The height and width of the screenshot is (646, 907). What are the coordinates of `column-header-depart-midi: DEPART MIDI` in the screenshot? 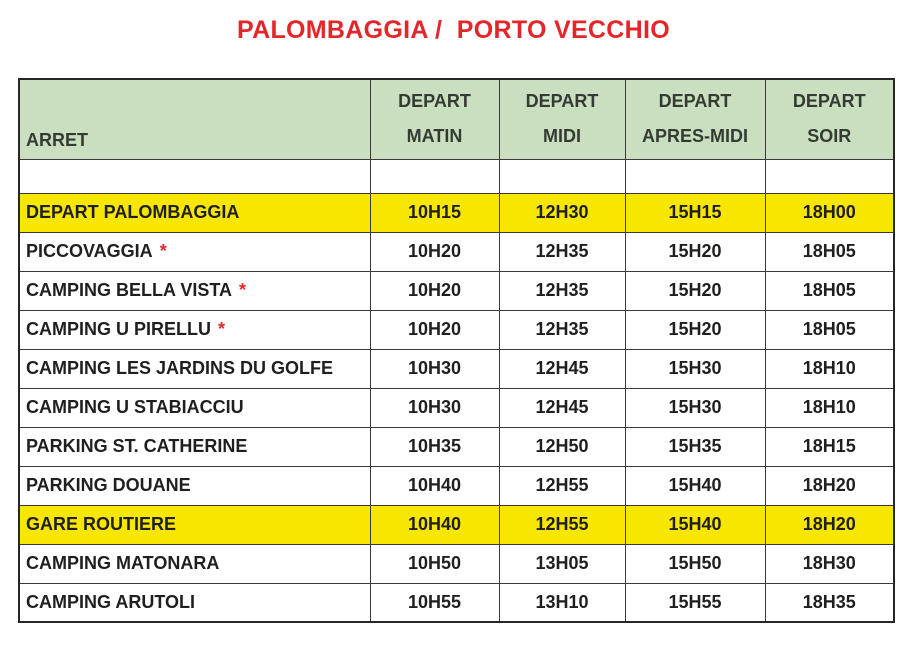 It's located at (562, 119).